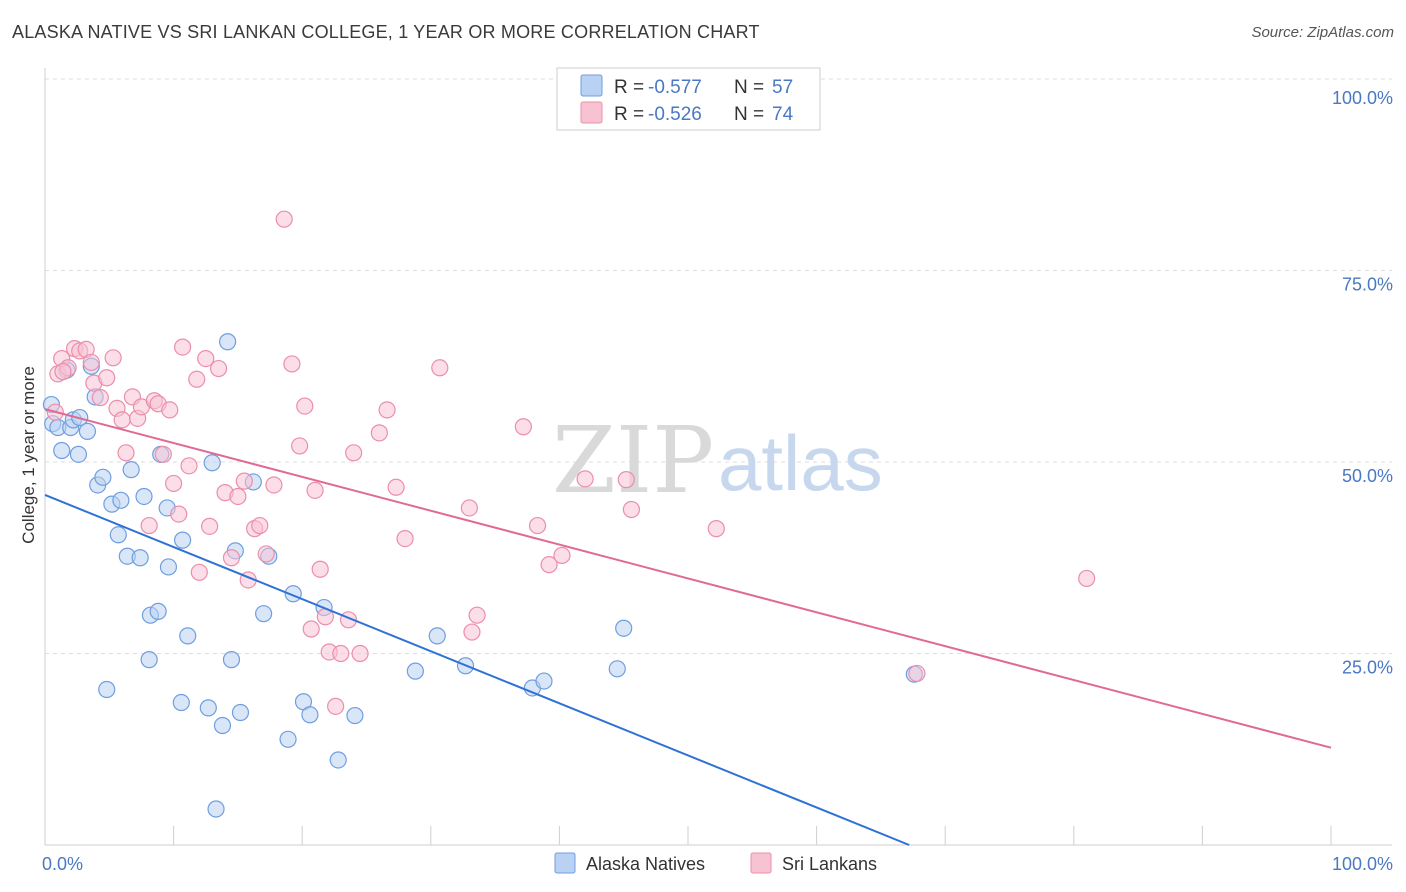 The image size is (1406, 892). What do you see at coordinates (645, 864) in the screenshot?
I see `legend-label-alaska-natives: Alaska Natives` at bounding box center [645, 864].